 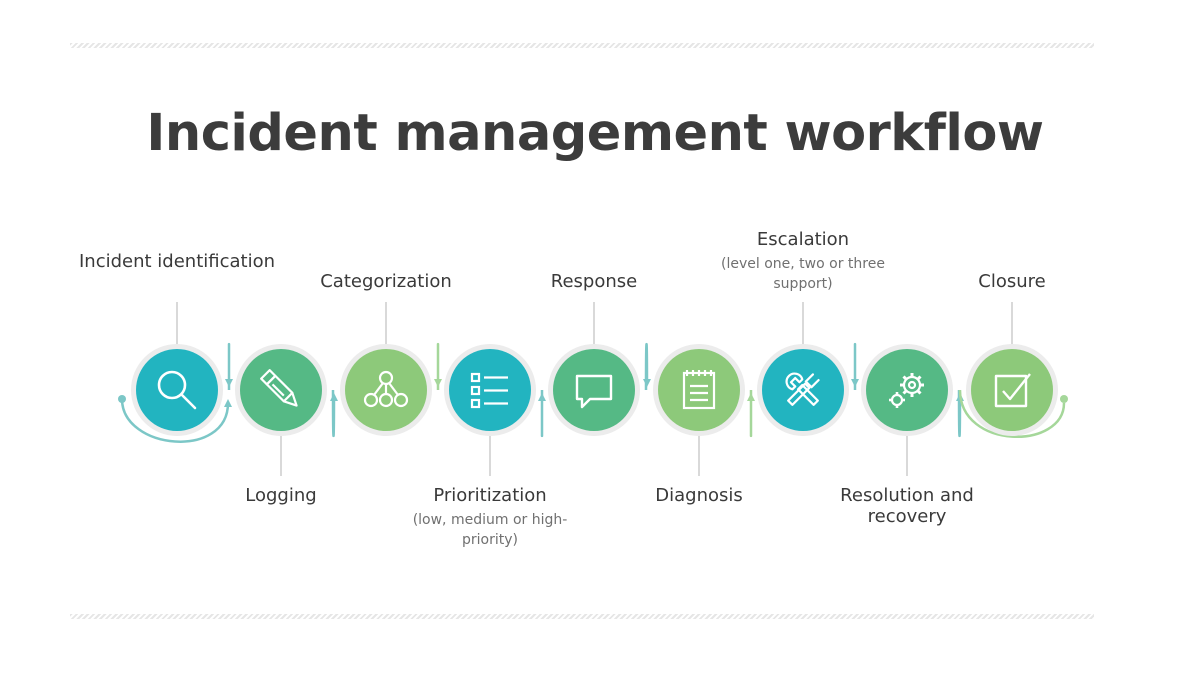 I want to click on step-label-incident-identification: Incident identification, so click(x=177, y=261).